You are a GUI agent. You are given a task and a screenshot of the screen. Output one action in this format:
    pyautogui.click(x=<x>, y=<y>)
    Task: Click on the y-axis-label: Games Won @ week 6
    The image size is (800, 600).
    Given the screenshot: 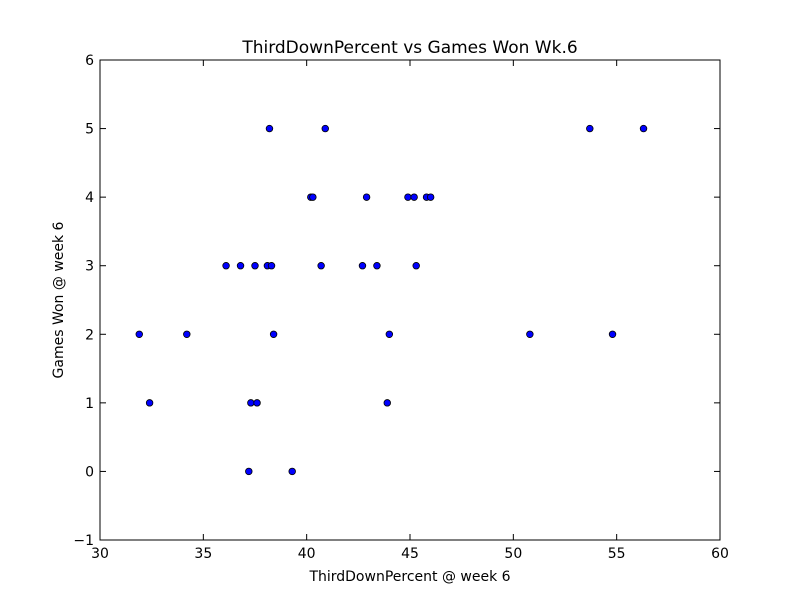 What is the action you would take?
    pyautogui.click(x=59, y=299)
    